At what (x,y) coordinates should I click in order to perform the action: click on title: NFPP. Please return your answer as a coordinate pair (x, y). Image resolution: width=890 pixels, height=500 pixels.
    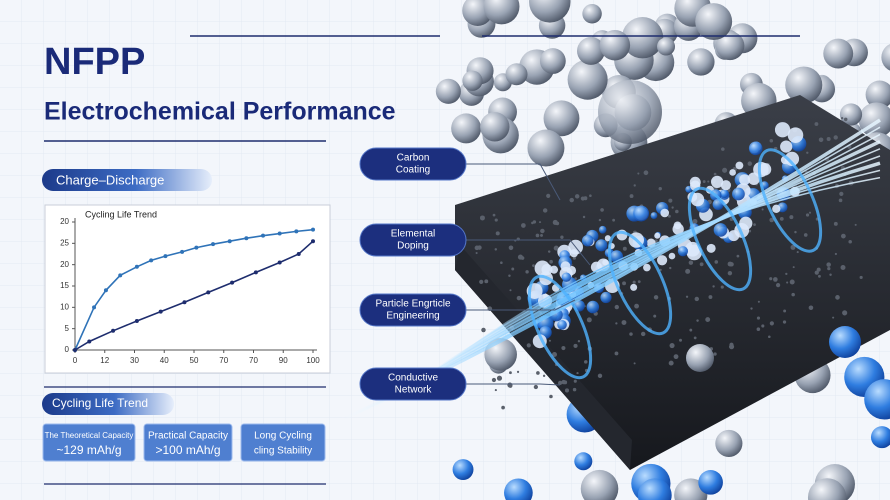
    Looking at the image, I should click on (94, 62).